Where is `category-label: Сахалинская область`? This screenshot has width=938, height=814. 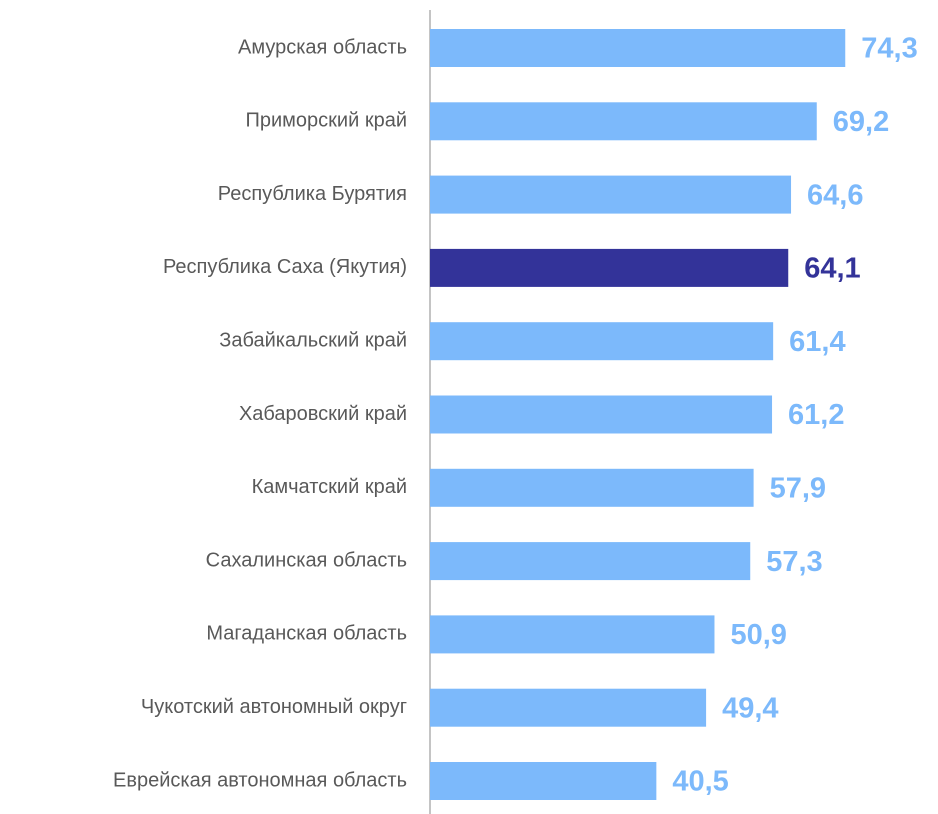 category-label: Сахалинская область is located at coordinates (306, 560).